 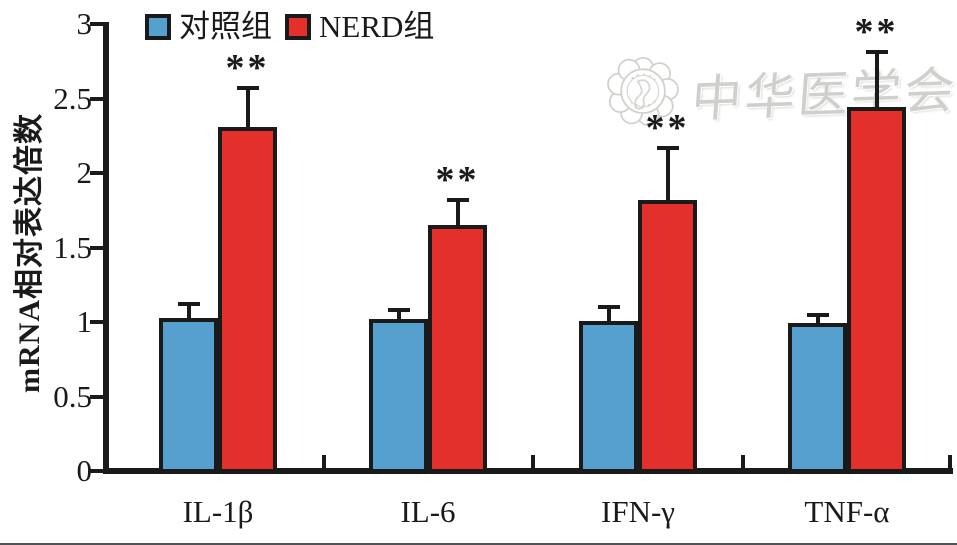 What do you see at coordinates (218, 511) in the screenshot?
I see `category-label: IL-1β` at bounding box center [218, 511].